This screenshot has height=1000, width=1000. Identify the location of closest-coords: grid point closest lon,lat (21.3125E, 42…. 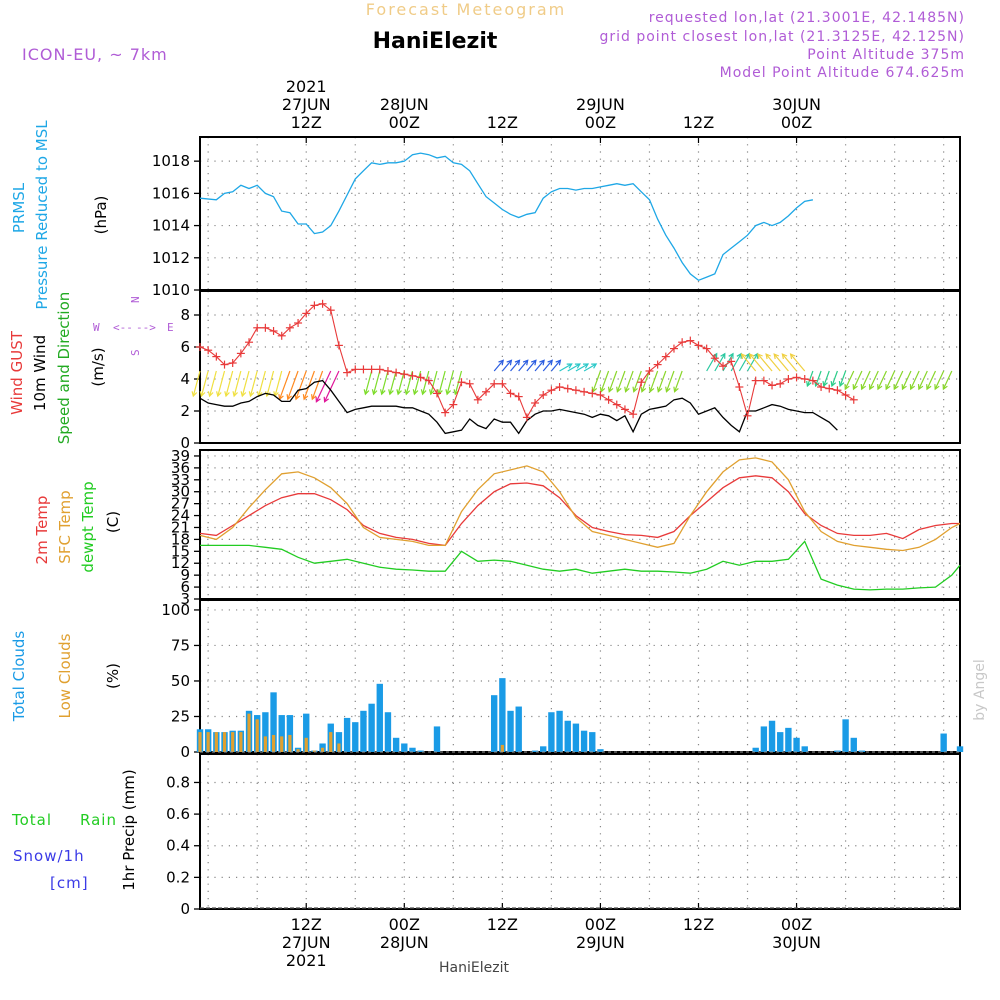
(782, 37).